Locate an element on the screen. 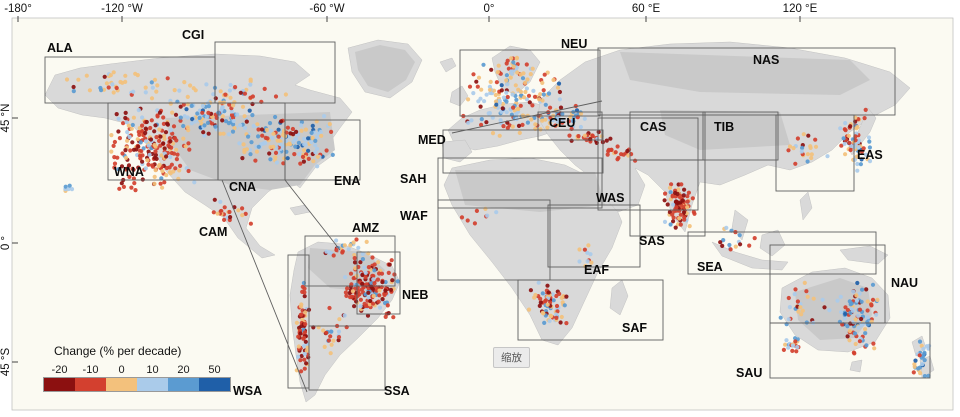  region-box-SEA is located at coordinates (782, 253).